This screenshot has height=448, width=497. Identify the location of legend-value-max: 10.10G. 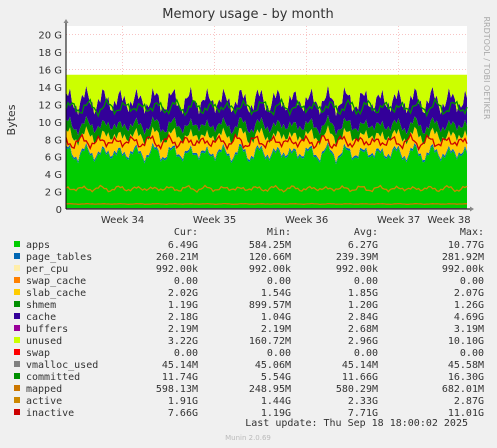
(466, 341).